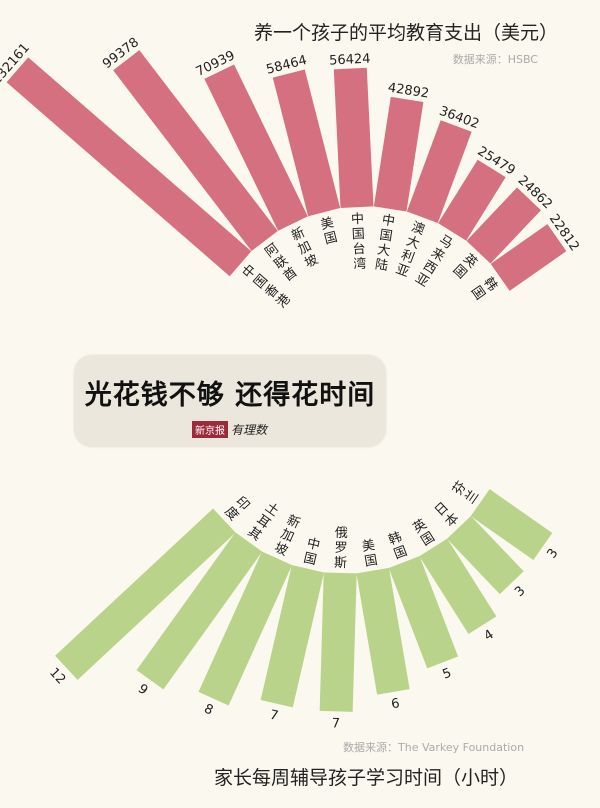 This screenshot has height=808, width=600. I want to click on value-label: 56424, so click(350, 60).